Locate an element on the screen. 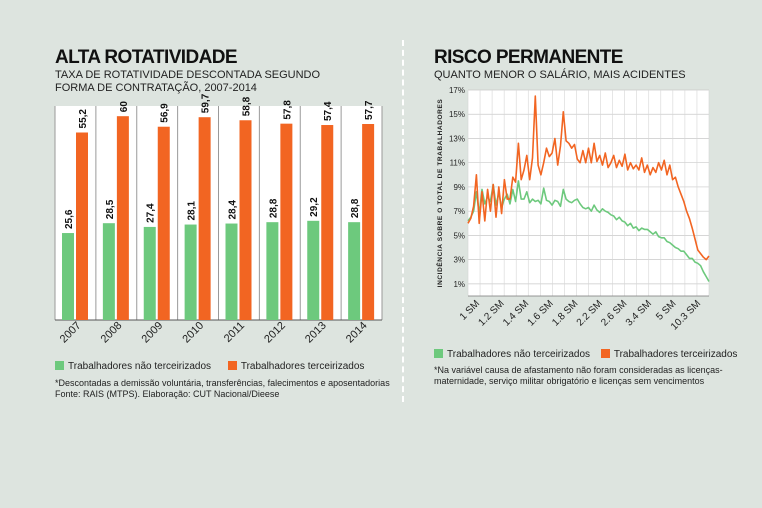 The width and height of the screenshot is (762, 508). right-legend-label-outsourced: Trabalhadores terceirizados is located at coordinates (675, 354).